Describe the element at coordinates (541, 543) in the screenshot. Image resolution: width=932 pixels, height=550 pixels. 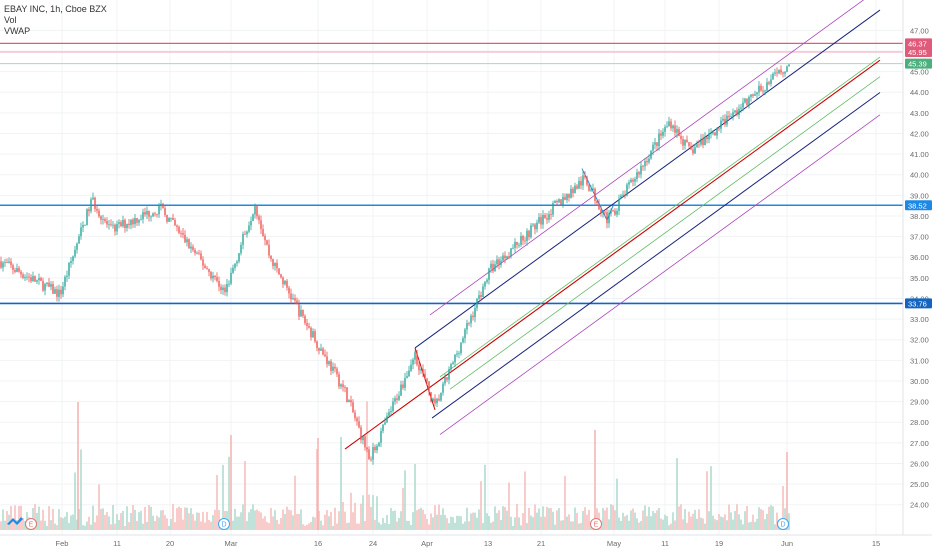
I see `time-tick-label: 21` at that location.